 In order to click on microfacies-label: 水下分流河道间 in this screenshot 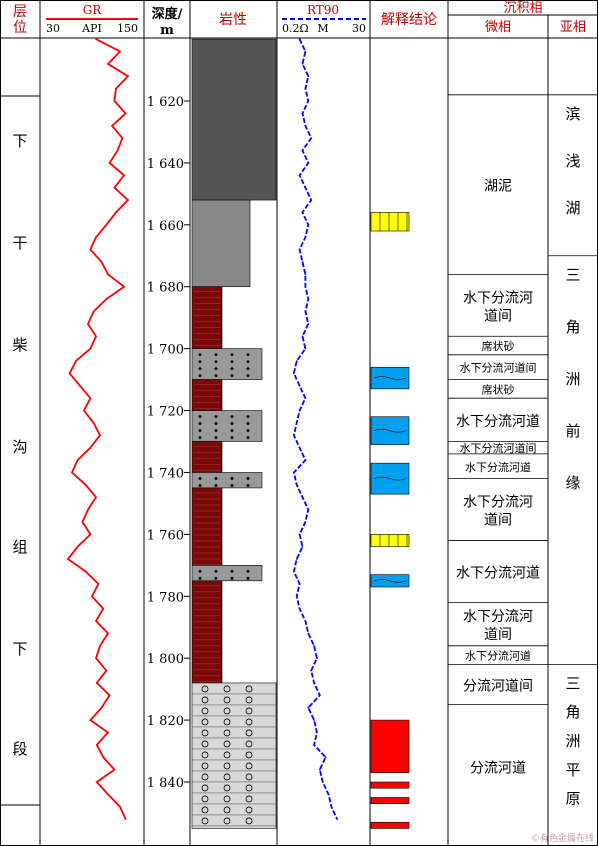, I will do `click(498, 448)`.